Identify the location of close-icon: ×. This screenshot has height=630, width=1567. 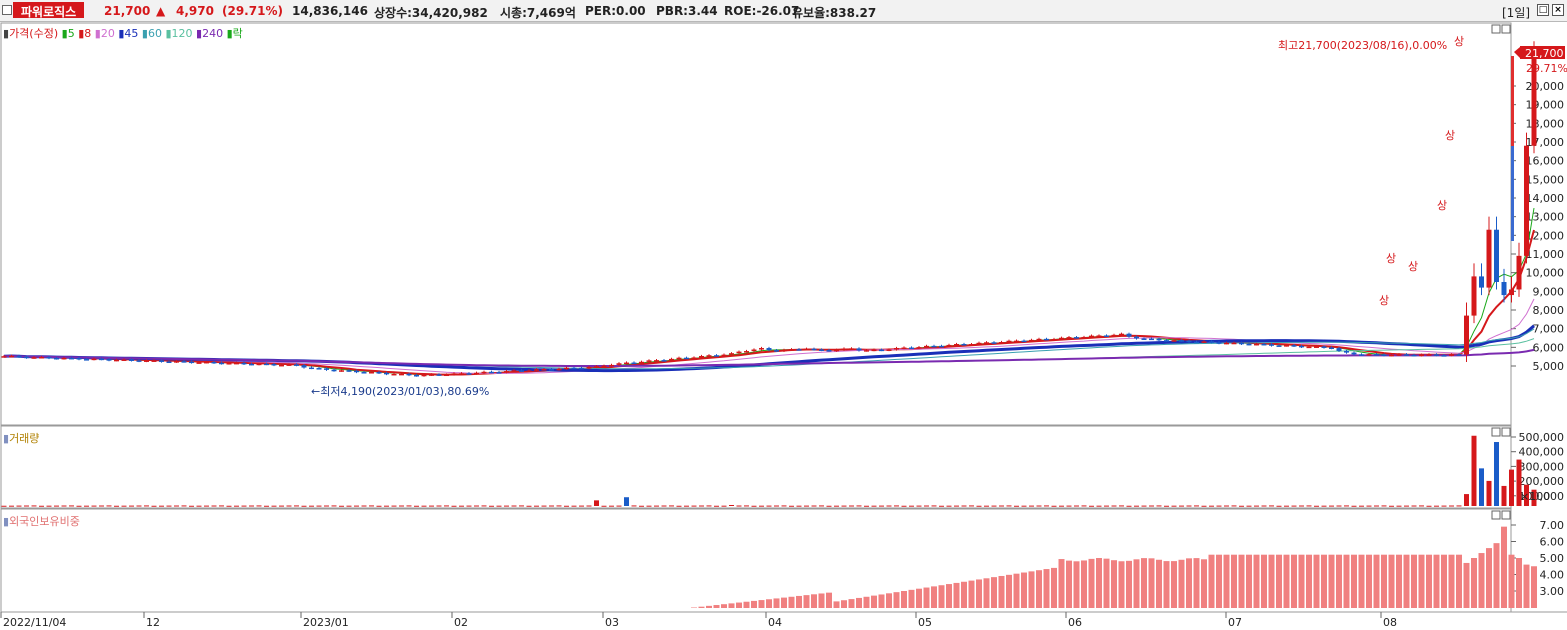
(1558, 10).